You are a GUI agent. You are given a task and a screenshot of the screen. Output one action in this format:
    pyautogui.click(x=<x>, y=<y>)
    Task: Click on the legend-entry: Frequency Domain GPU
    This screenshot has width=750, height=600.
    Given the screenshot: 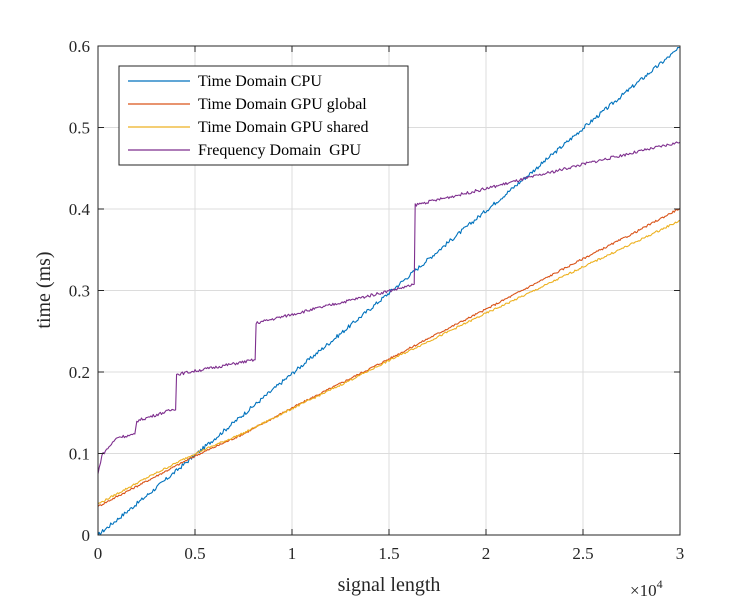 What is the action you would take?
    pyautogui.click(x=280, y=150)
    